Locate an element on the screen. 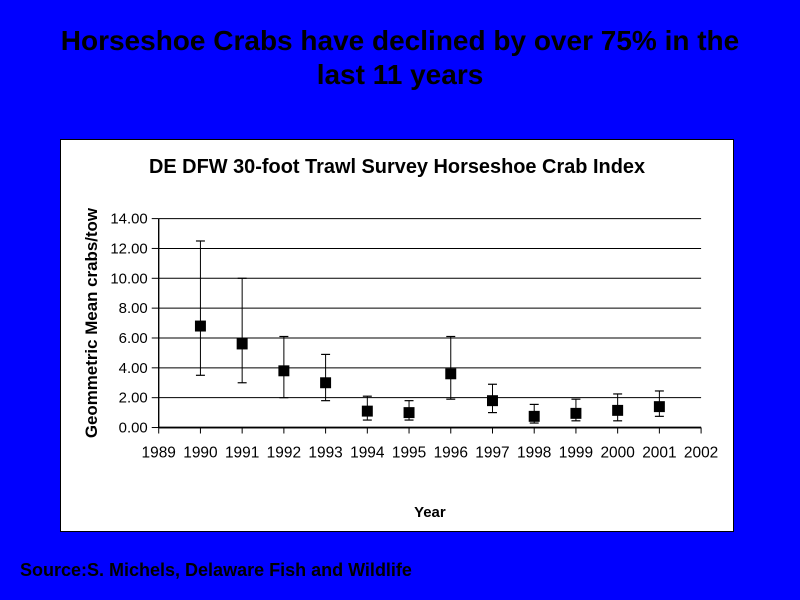 The width and height of the screenshot is (800, 600). x-tick-label-1992: 1992 is located at coordinates (284, 452).